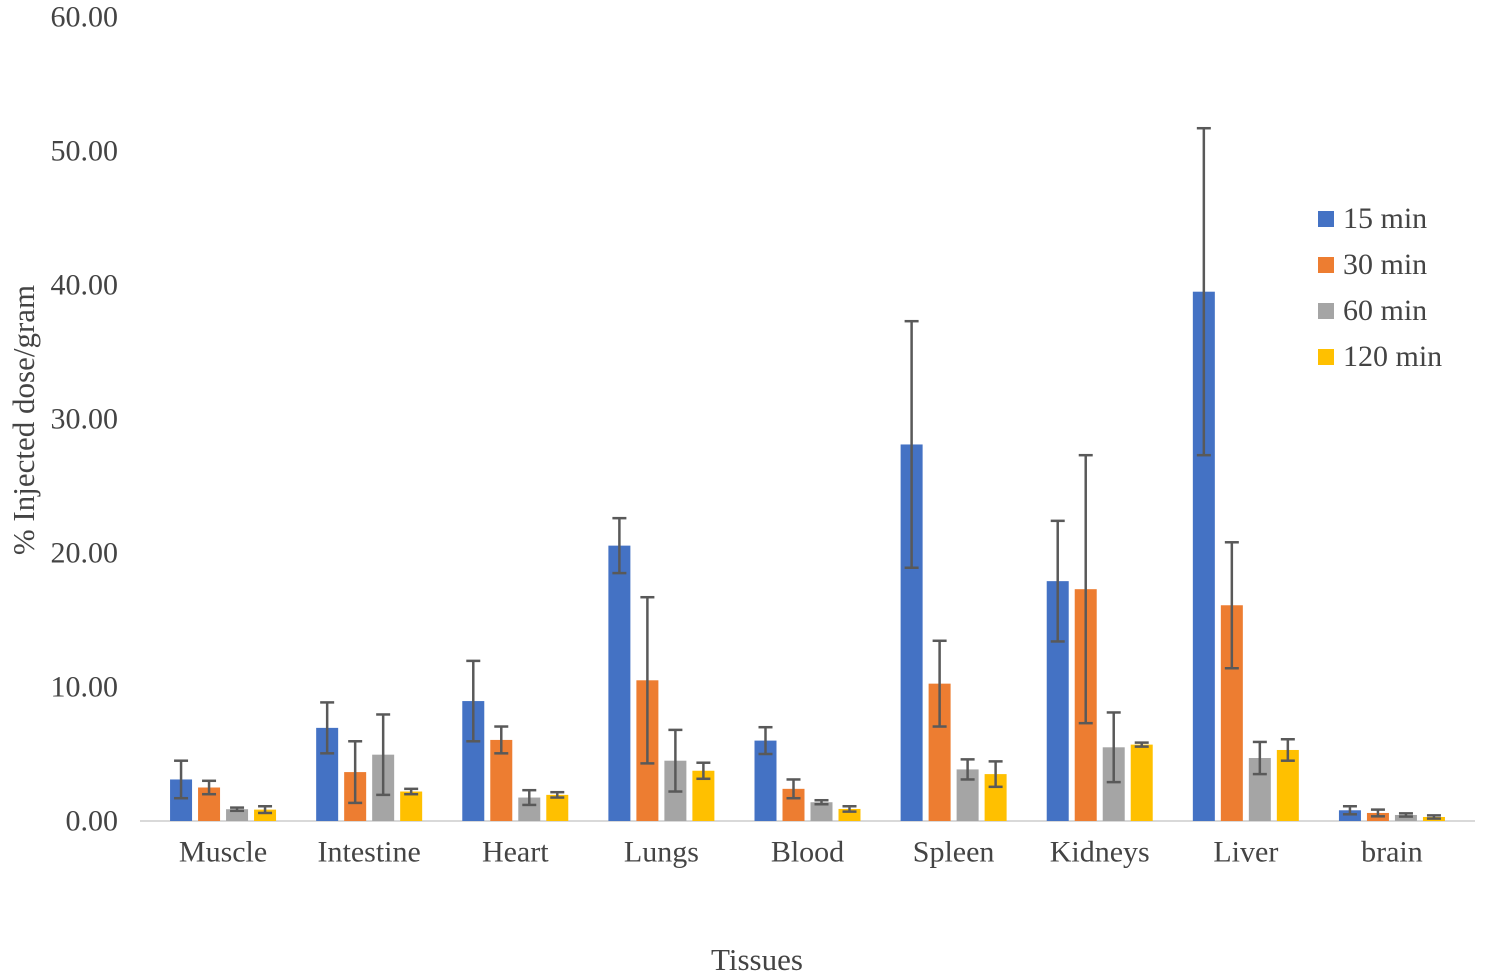 This screenshot has width=1499, height=980. I want to click on category-label-muscle: Muscle, so click(223, 852).